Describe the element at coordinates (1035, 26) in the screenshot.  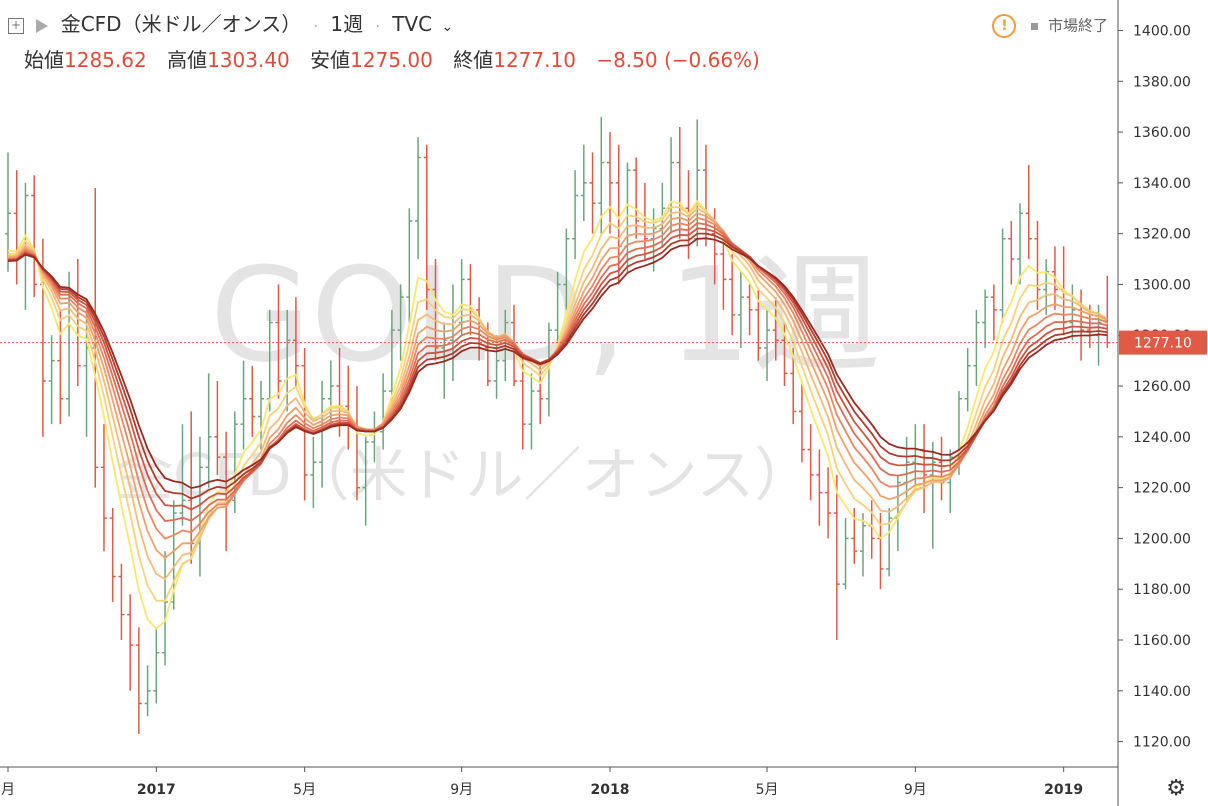
I see `status-square-icon` at that location.